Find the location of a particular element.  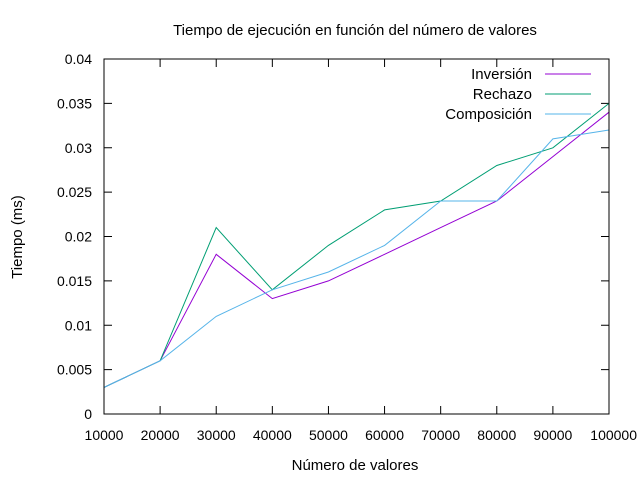

legend: Inversión Rechazo Composición is located at coordinates (518, 94).